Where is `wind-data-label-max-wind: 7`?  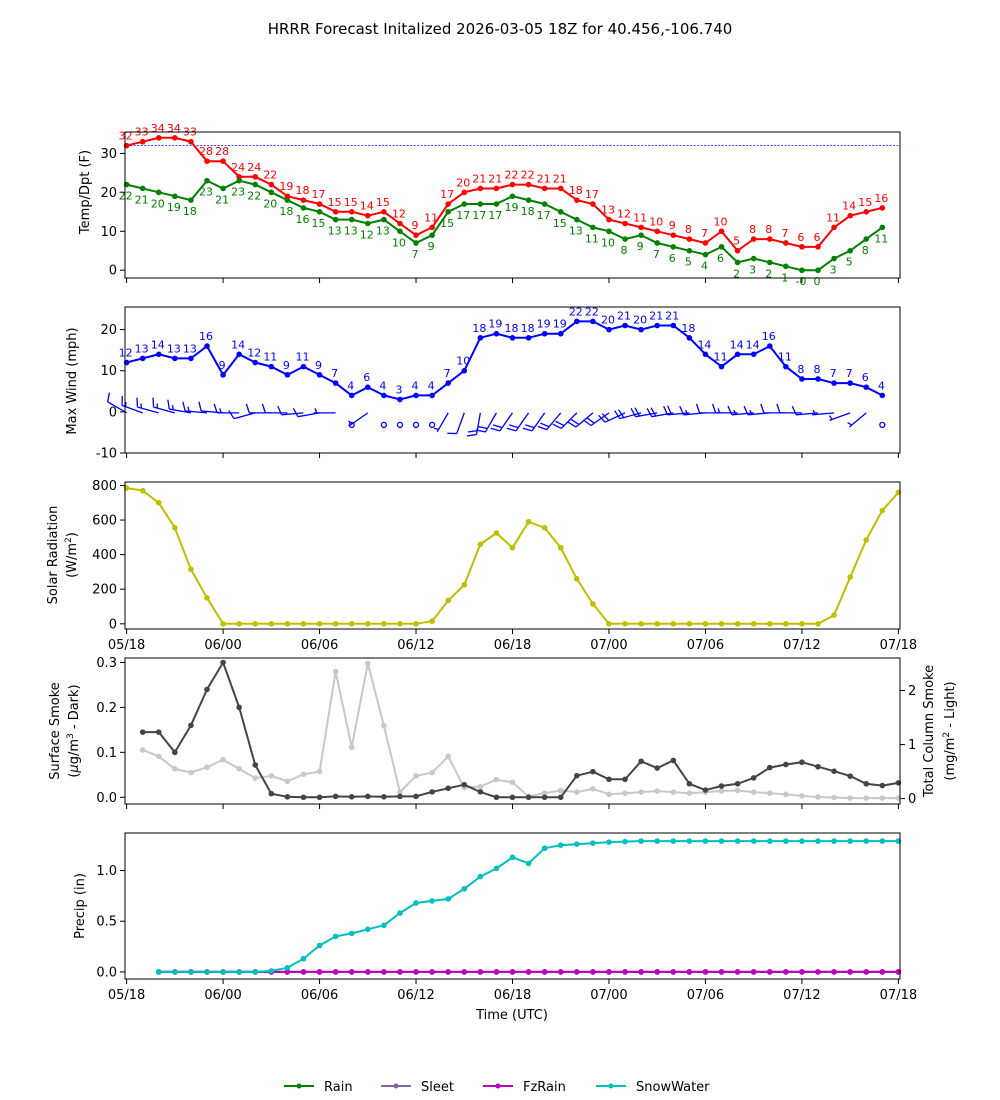 wind-data-label-max-wind: 7 is located at coordinates (833, 373).